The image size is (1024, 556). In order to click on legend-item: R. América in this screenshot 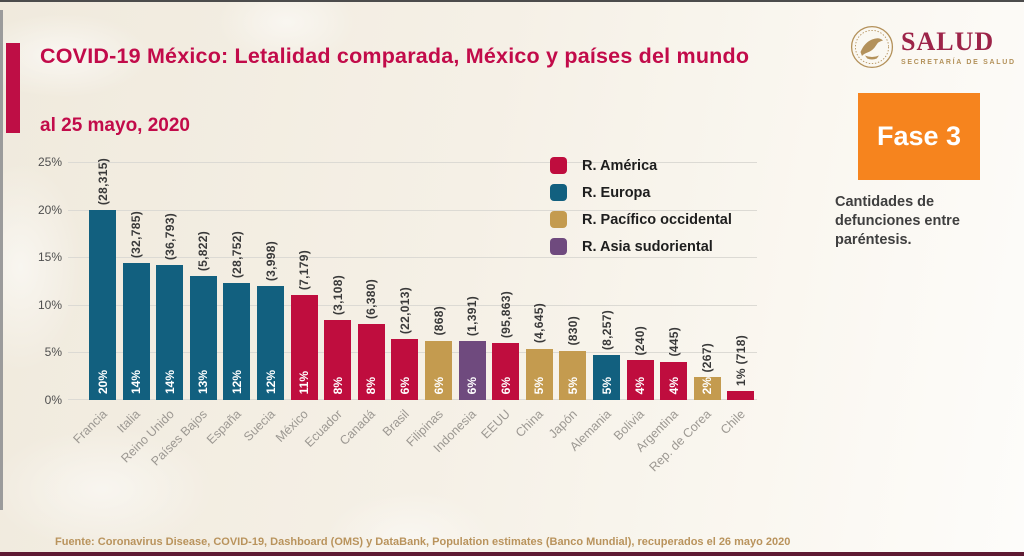, I will do `click(641, 165)`.